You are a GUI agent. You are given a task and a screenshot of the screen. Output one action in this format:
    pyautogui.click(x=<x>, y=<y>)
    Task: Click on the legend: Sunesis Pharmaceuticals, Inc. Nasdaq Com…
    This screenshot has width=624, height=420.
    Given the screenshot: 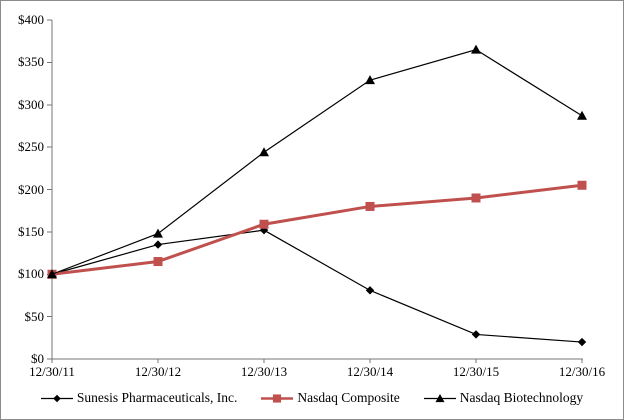 What is the action you would take?
    pyautogui.click(x=312, y=398)
    